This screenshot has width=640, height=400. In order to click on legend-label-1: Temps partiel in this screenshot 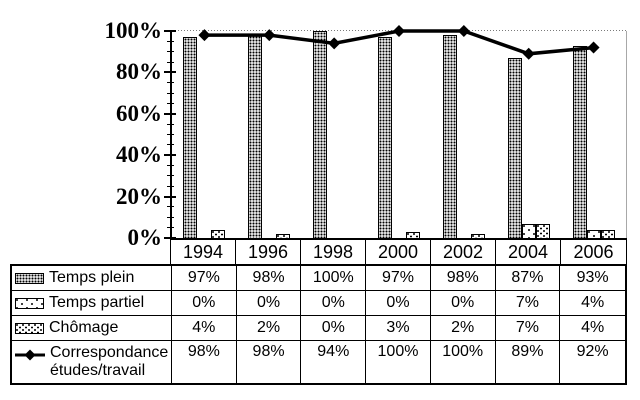, I will do `click(97, 302)`.